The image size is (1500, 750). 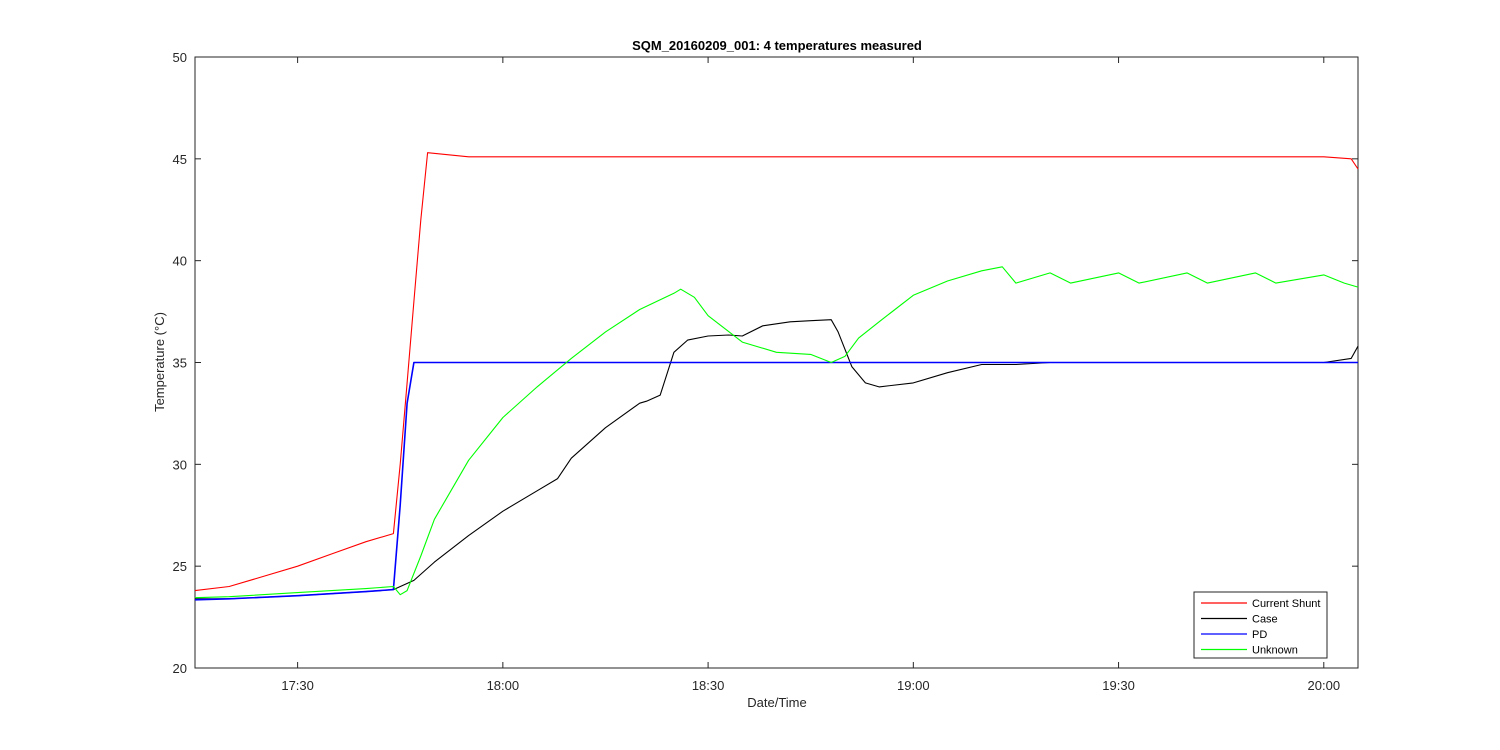 I want to click on legend-label-pd: PD, so click(x=1259, y=635).